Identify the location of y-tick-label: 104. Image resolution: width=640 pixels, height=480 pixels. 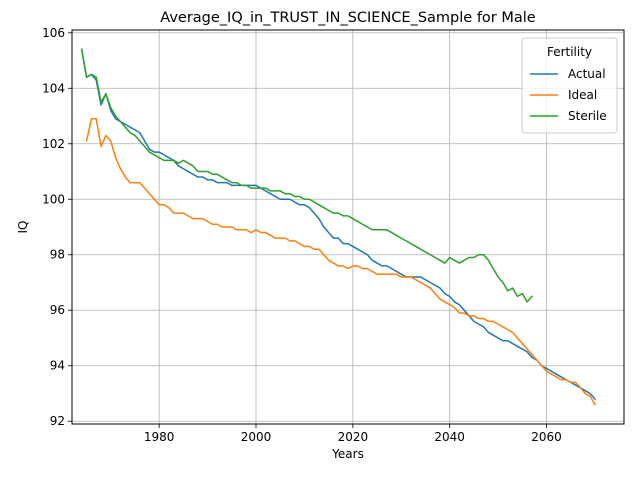
(53, 88).